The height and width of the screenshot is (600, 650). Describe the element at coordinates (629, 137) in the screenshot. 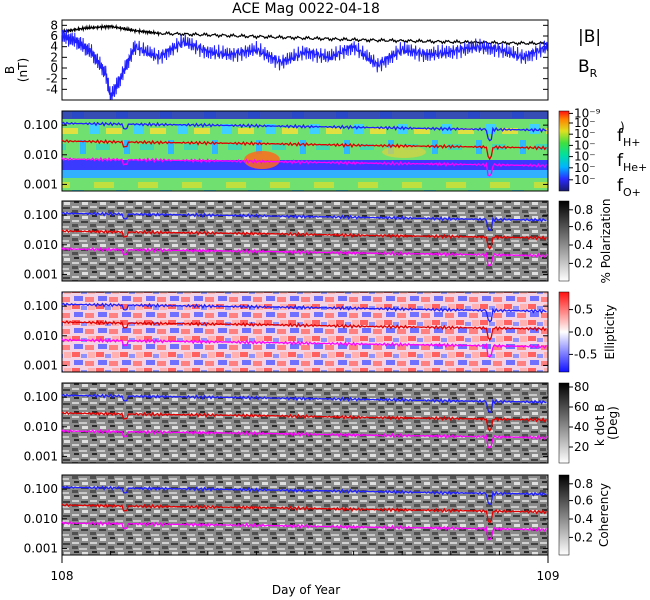

I see `species-legend-item: fH+` at that location.